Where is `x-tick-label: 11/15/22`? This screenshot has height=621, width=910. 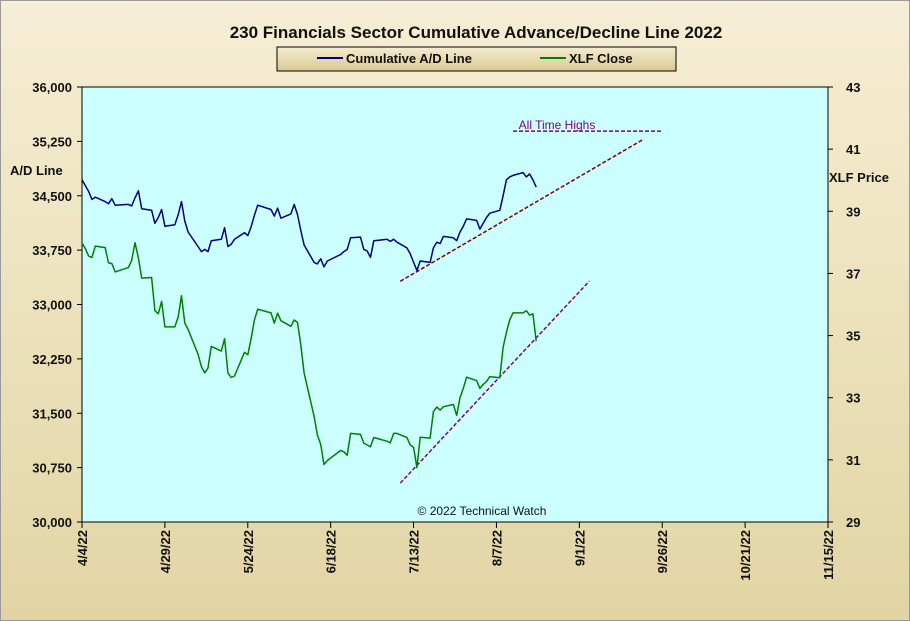 x-tick-label: 11/15/22 is located at coordinates (828, 555).